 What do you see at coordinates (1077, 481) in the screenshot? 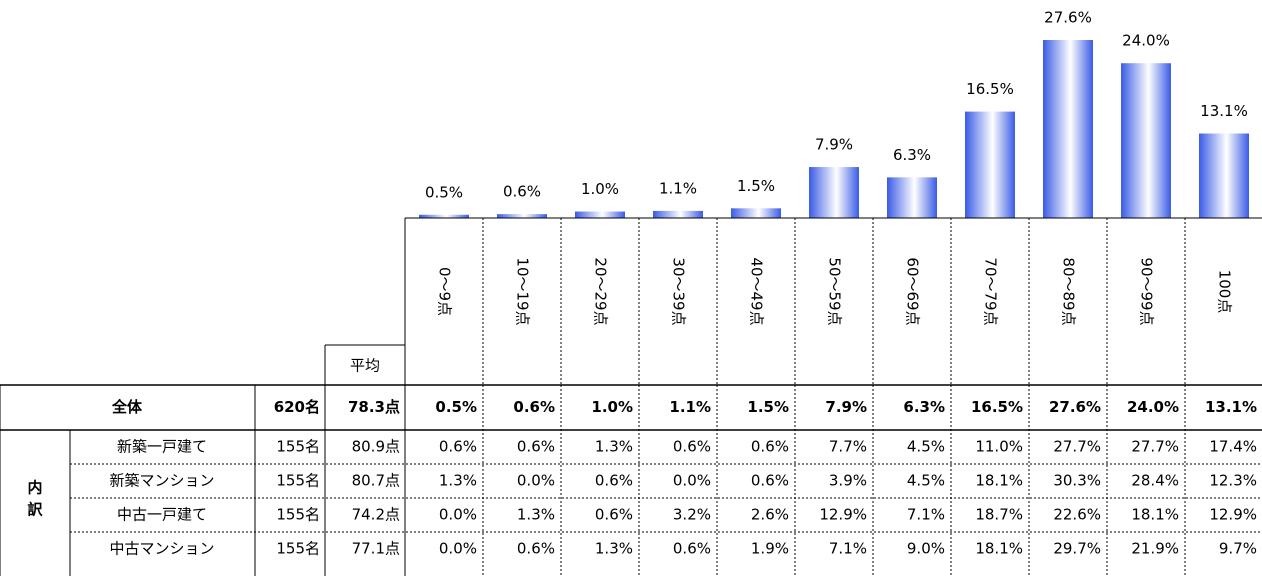
I see `row-cell: 30.3%` at bounding box center [1077, 481].